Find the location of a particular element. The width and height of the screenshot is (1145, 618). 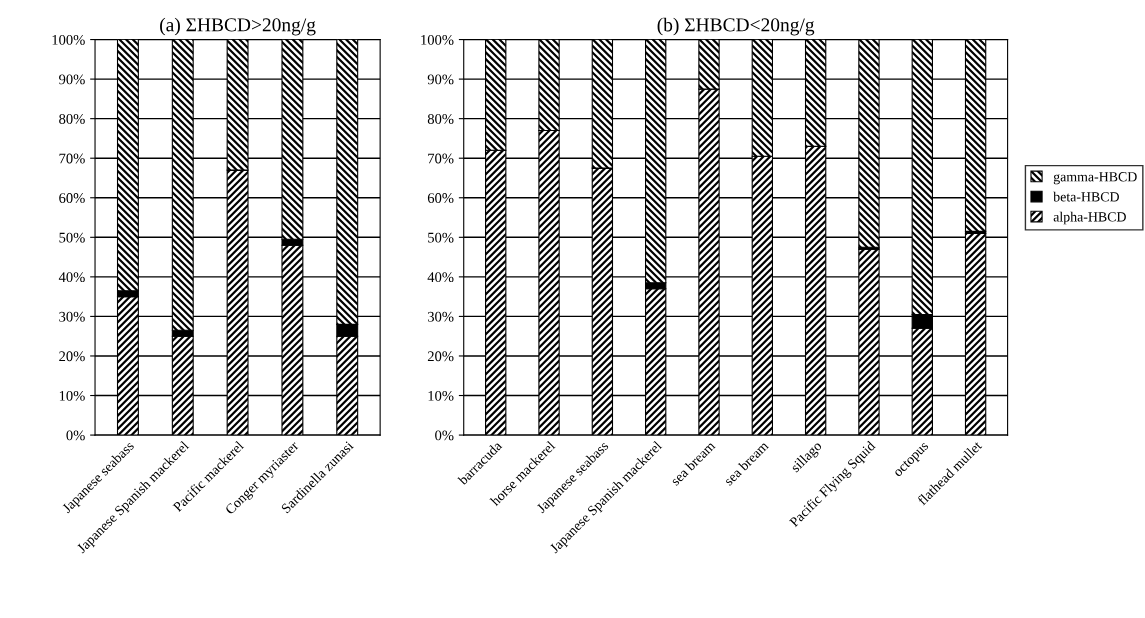

chart-title: (b) ΣHBCD<20ng/g is located at coordinates (736, 26).